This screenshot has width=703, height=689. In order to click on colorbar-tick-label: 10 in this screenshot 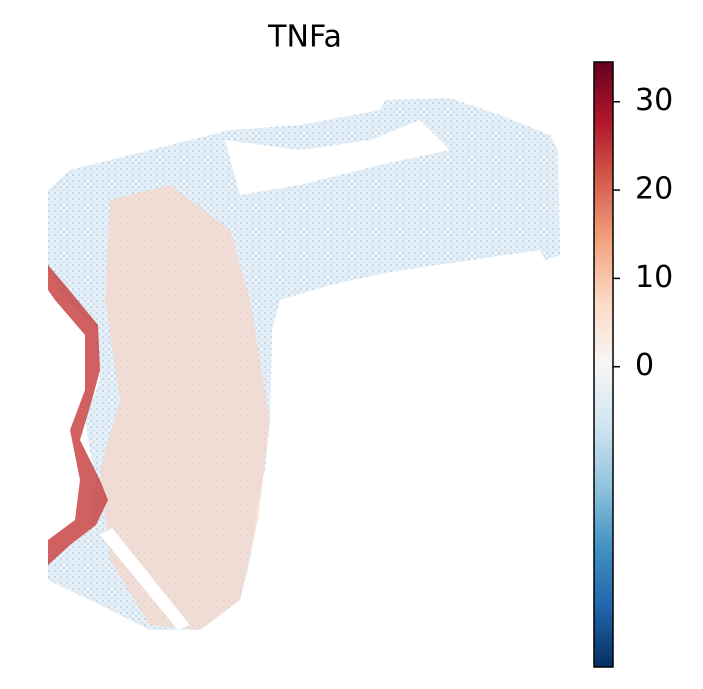, I will do `click(654, 277)`.